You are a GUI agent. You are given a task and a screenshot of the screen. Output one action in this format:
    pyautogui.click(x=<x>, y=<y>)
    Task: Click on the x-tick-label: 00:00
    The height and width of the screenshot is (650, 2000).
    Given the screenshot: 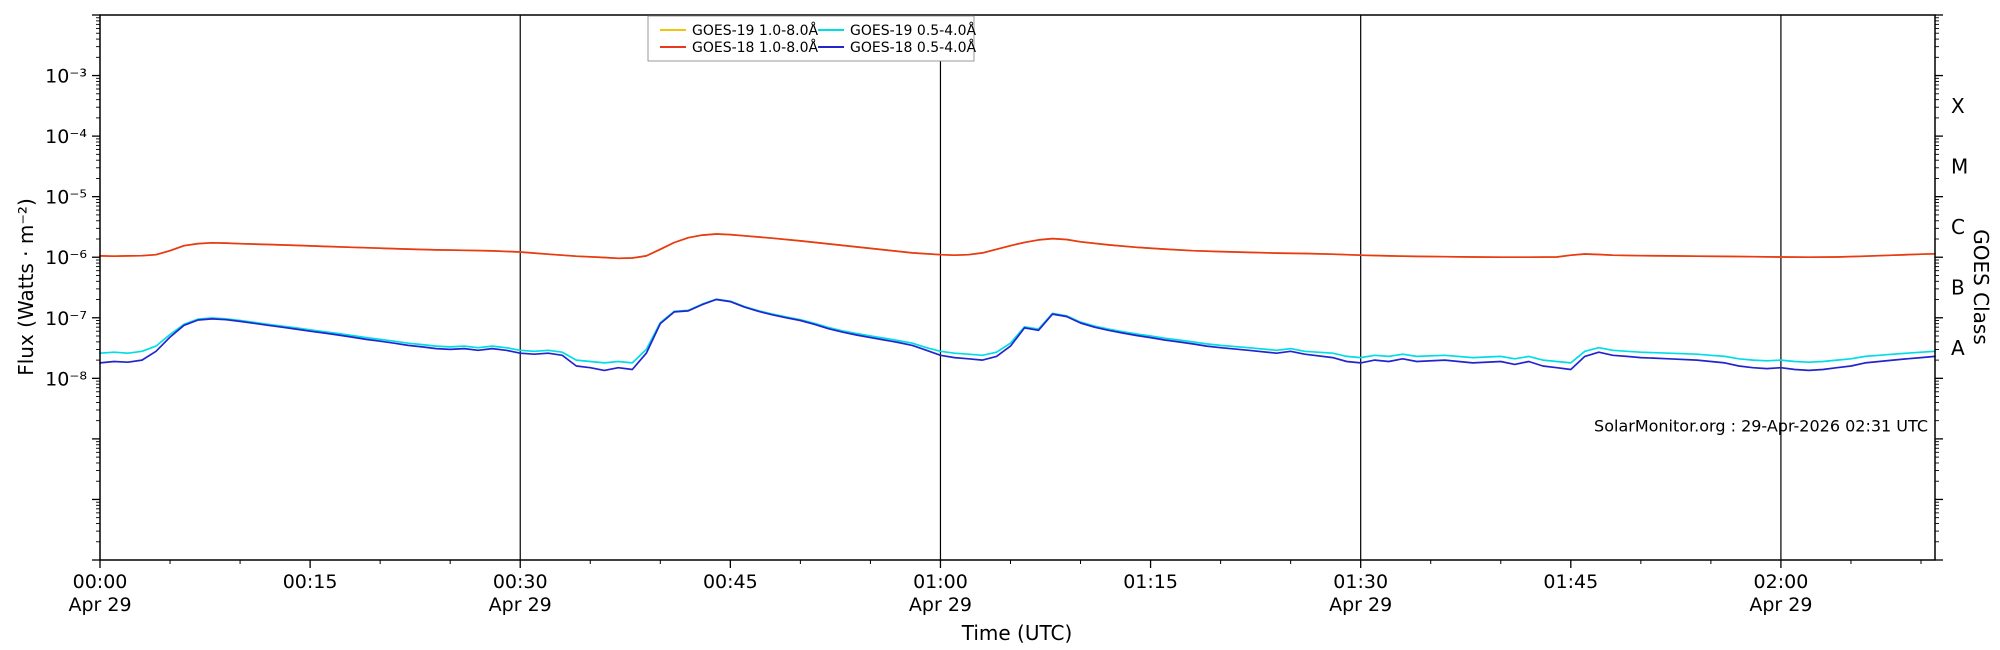 What is the action you would take?
    pyautogui.click(x=100, y=582)
    